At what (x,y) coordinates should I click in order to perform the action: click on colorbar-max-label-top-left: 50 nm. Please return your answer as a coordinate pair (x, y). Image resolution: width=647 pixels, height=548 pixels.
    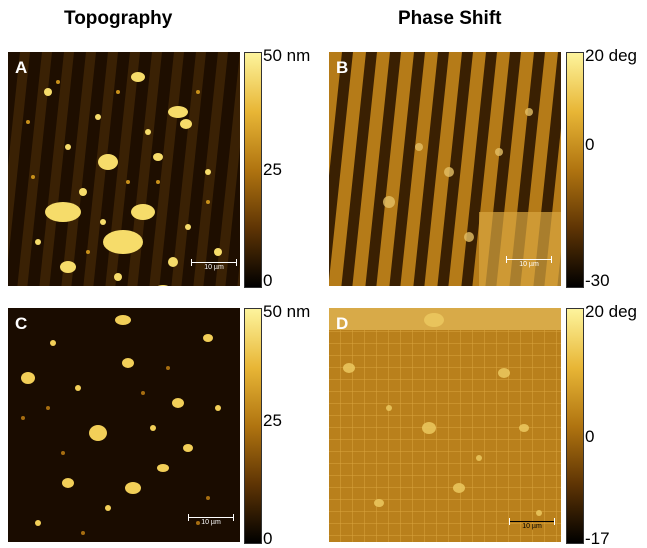
    Looking at the image, I should click on (287, 55).